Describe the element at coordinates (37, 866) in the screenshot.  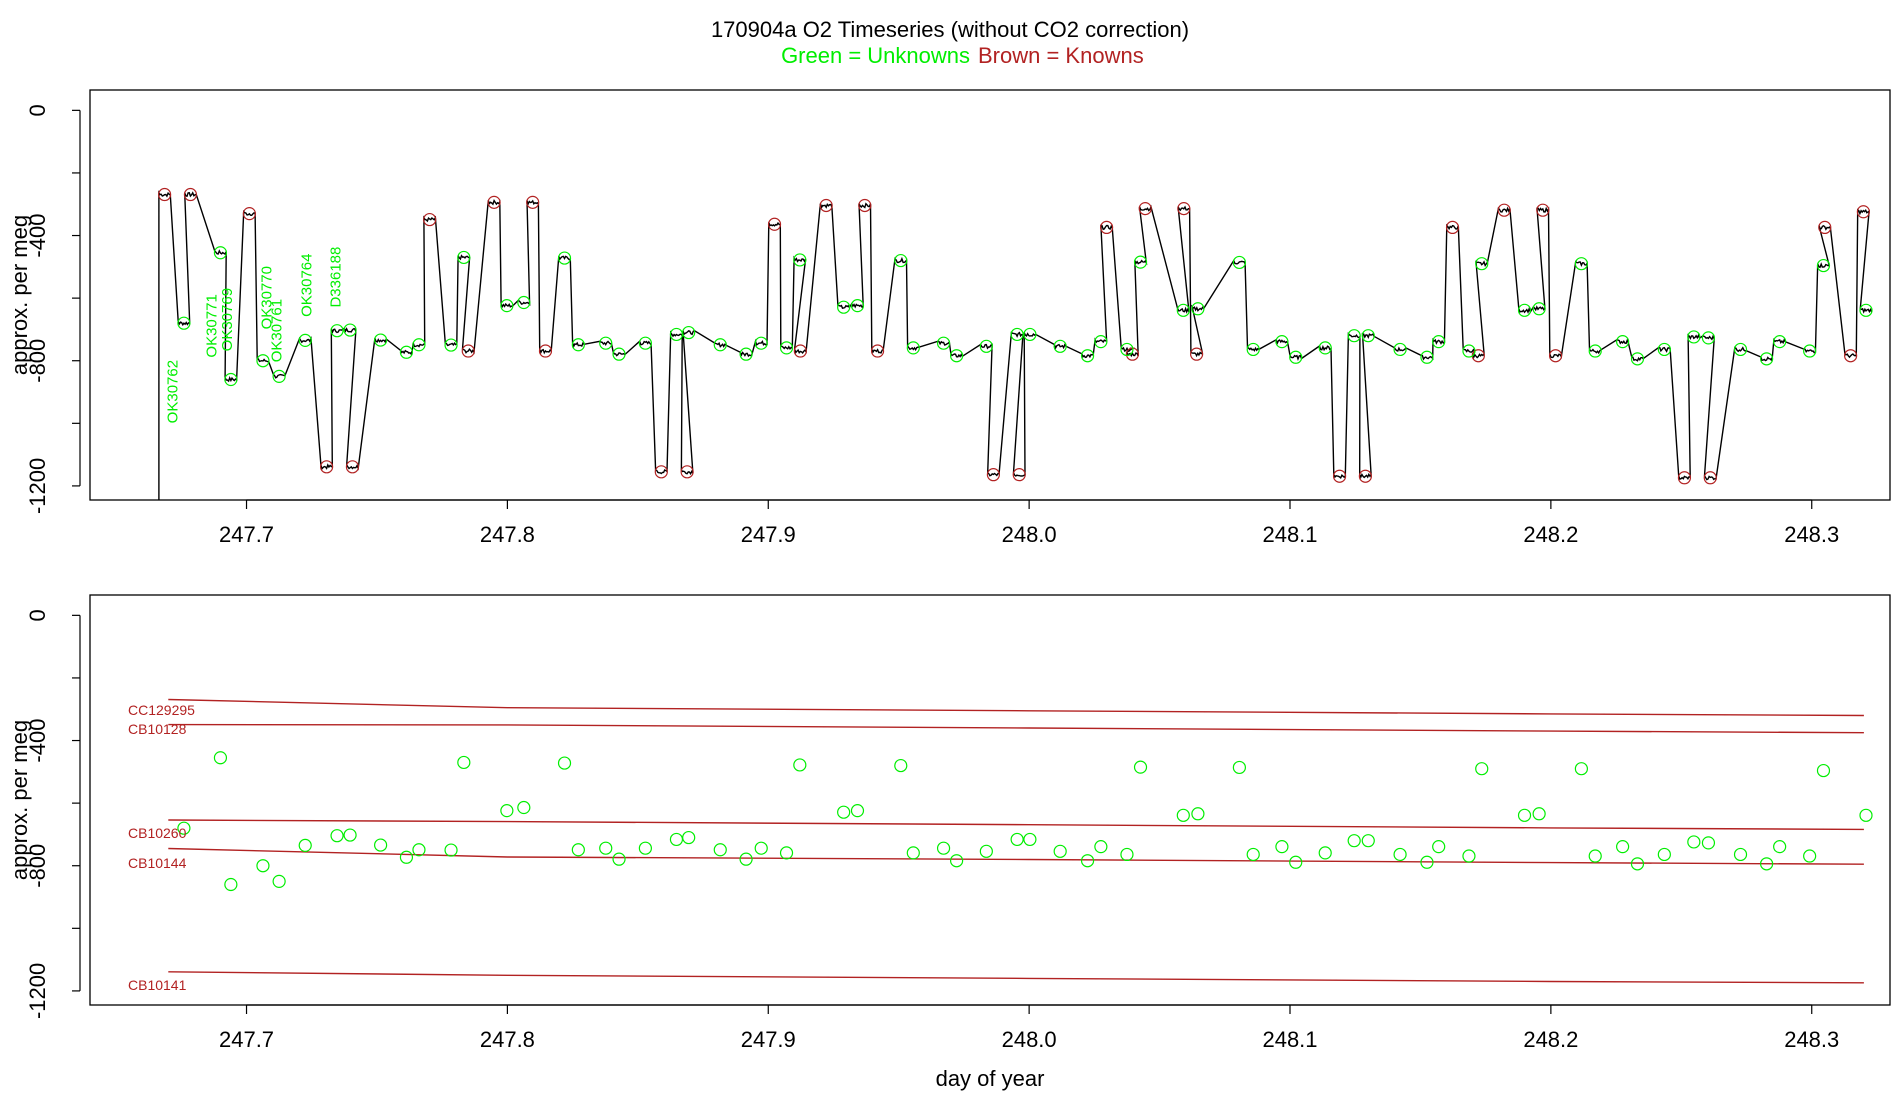
I see `bottom-y-tick-label: -800` at that location.